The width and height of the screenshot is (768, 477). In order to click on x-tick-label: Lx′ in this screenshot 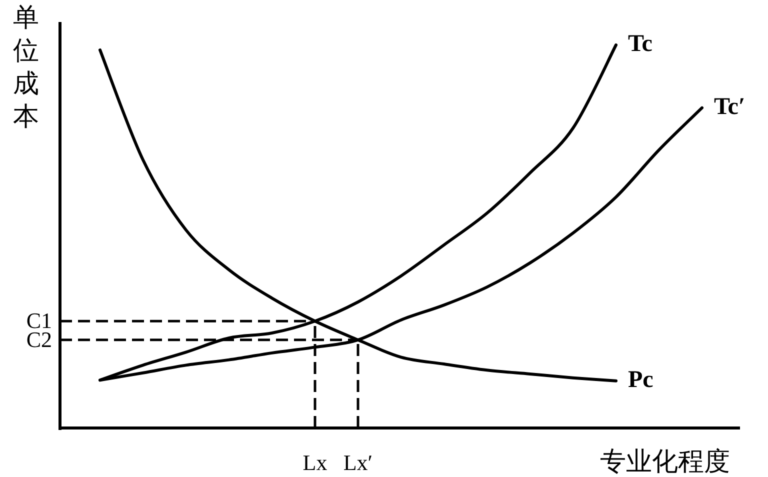, I will do `click(358, 462)`.